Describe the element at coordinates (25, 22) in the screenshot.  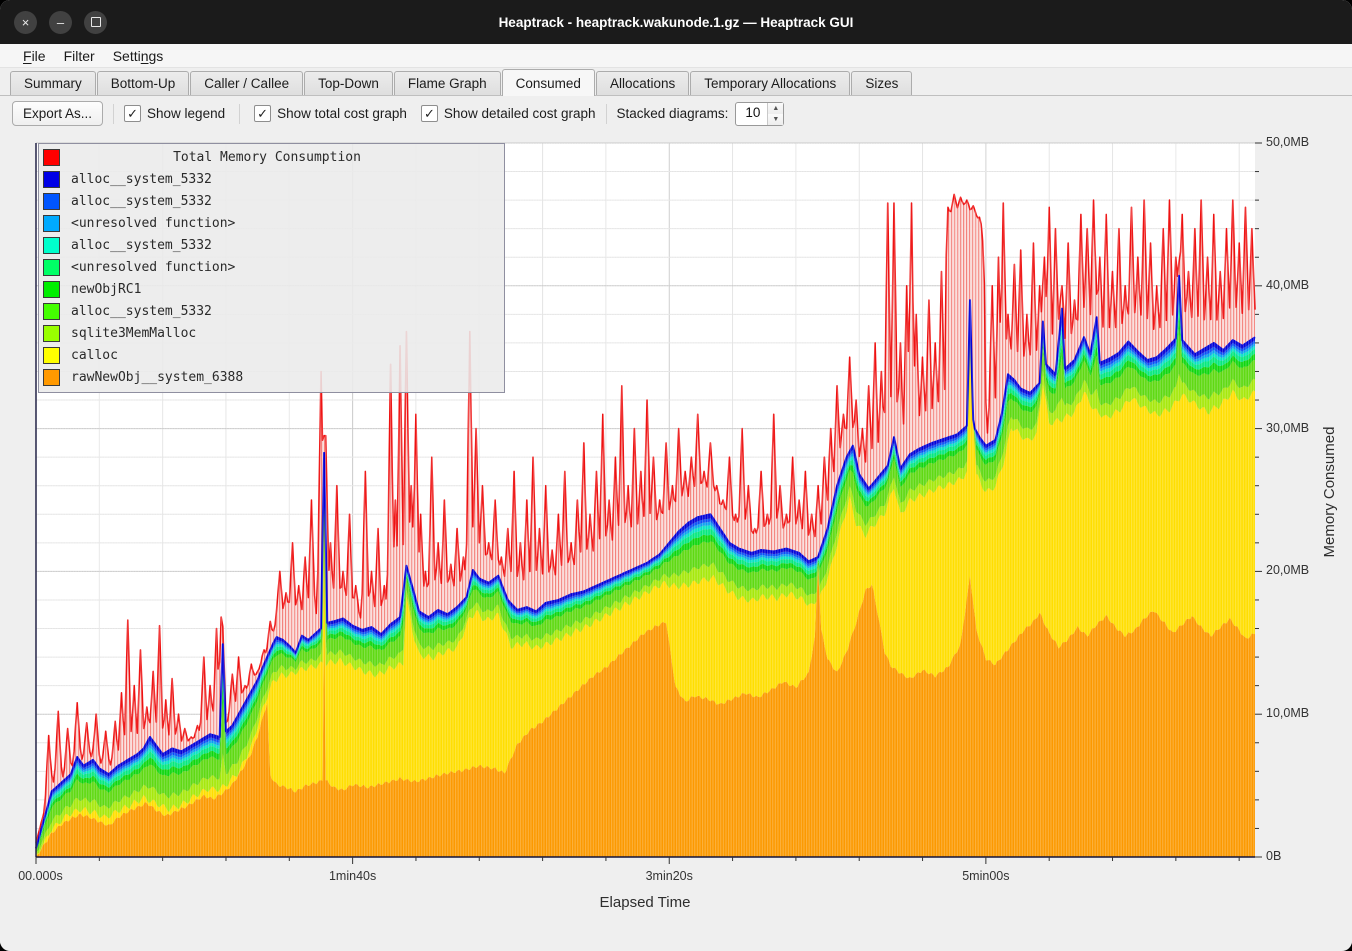
I see `close-icon: ×` at that location.